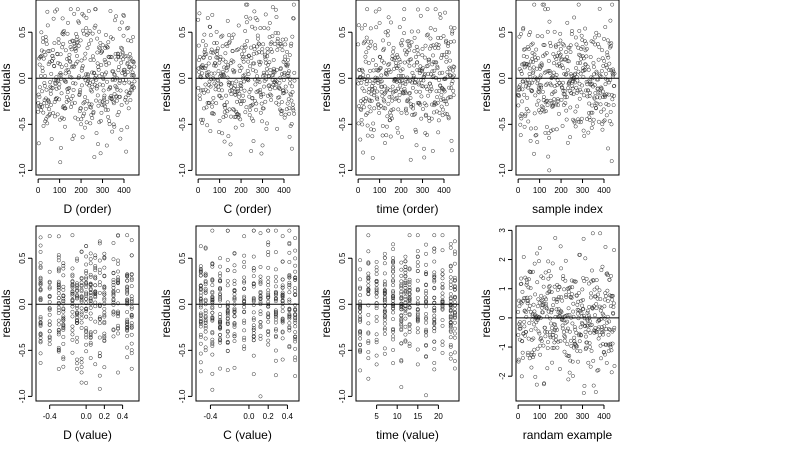 Image resolution: width=800 pixels, height=450 pixels. What do you see at coordinates (502, 78) in the screenshot?
I see `y-tick-label: 0.0` at bounding box center [502, 78].